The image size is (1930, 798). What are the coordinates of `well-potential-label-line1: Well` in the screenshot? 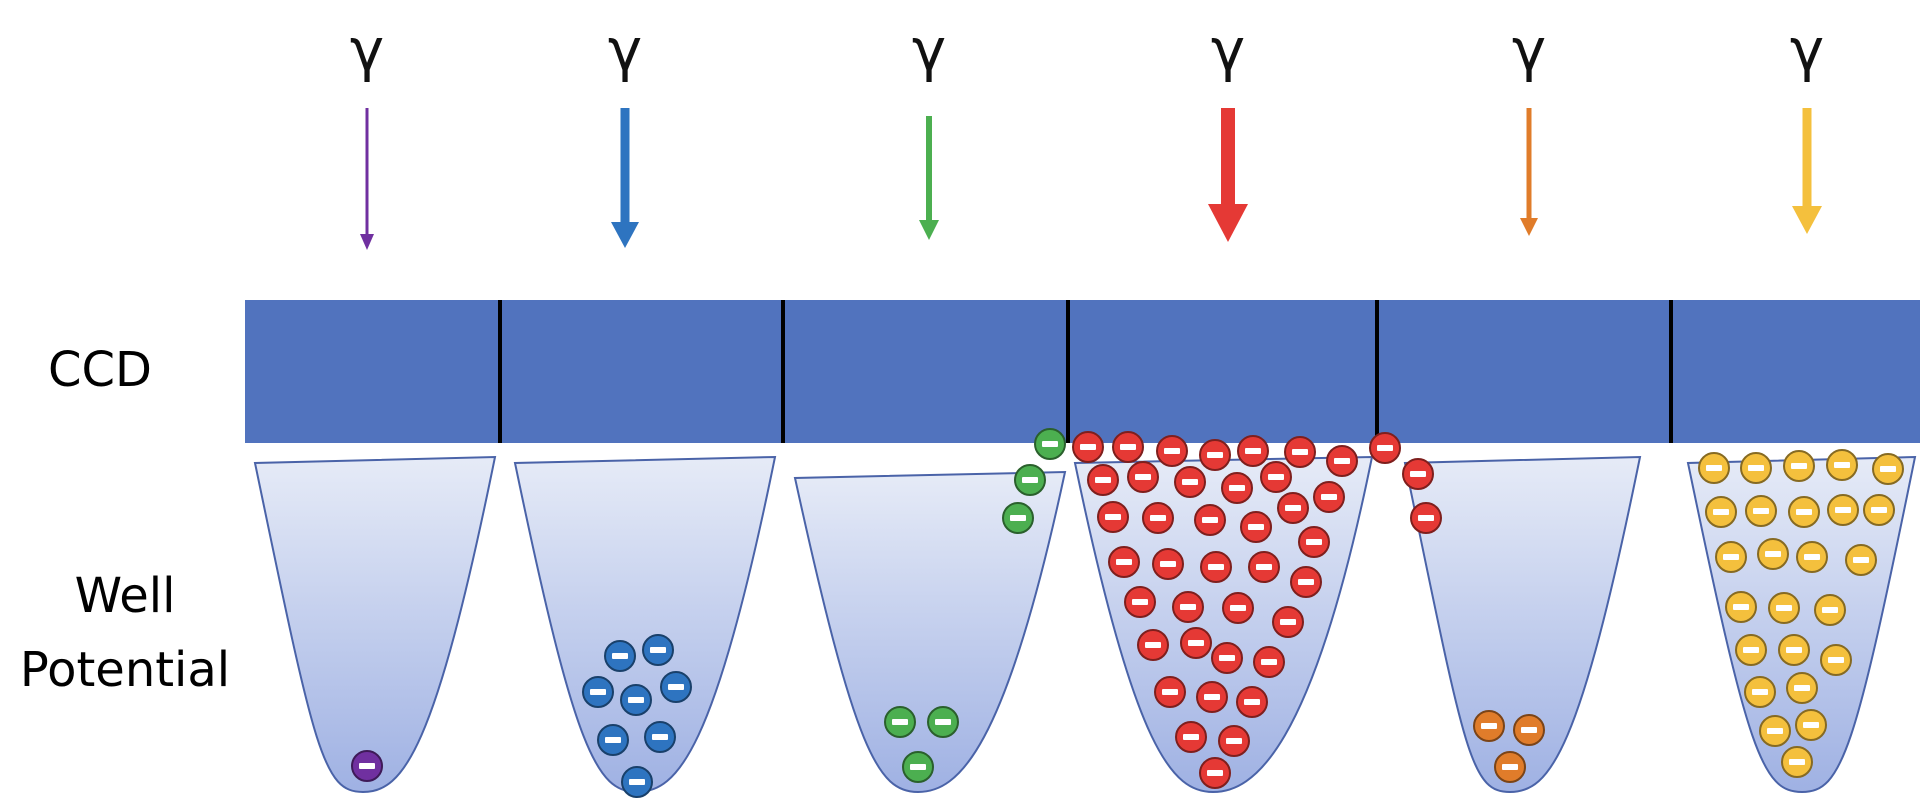 It's located at (125, 596).